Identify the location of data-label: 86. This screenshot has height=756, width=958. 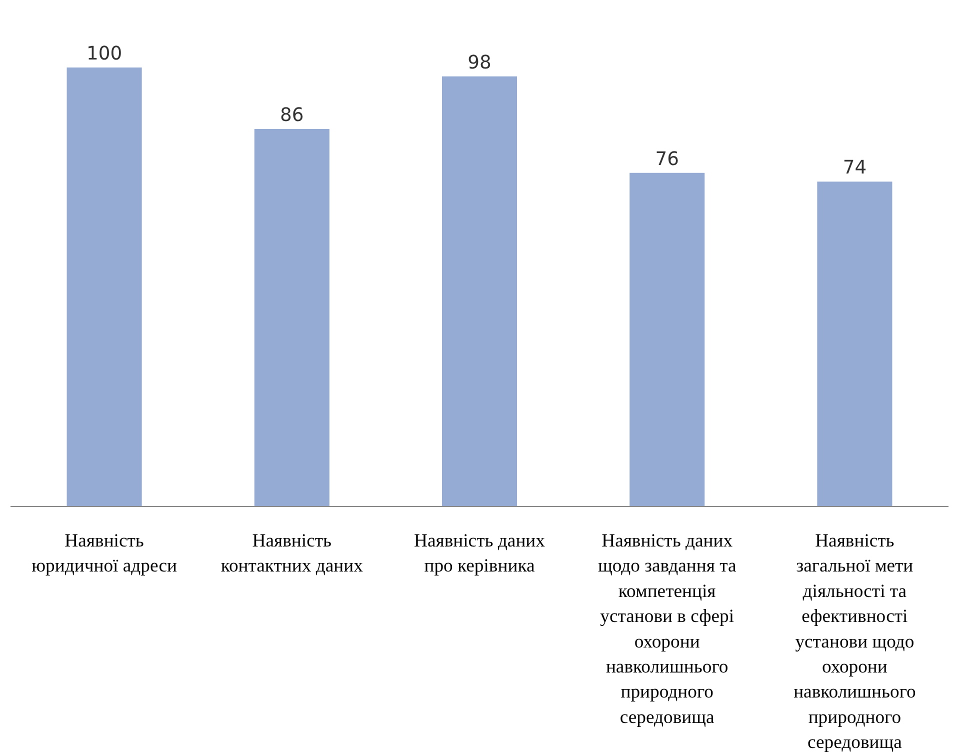
(292, 115).